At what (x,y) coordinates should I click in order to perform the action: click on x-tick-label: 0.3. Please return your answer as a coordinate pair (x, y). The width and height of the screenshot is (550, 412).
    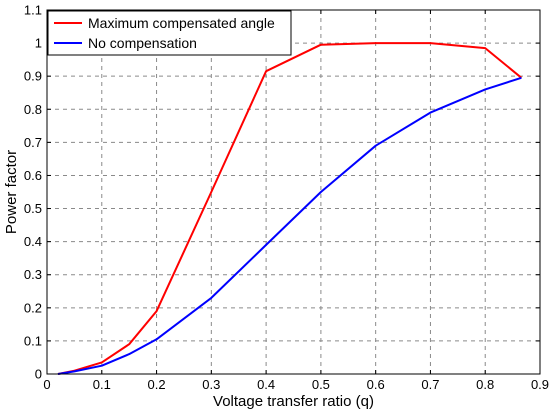
    Looking at the image, I should click on (211, 384).